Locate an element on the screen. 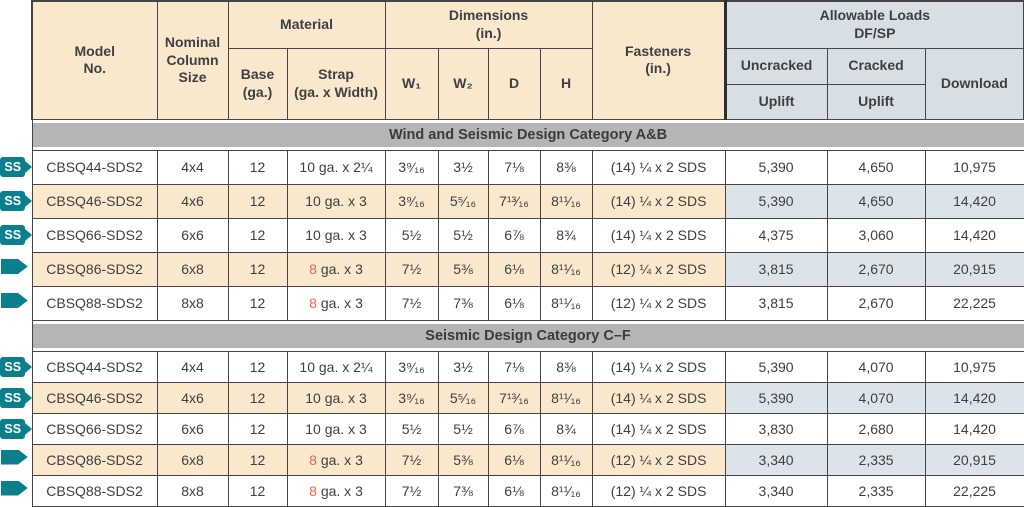 The height and width of the screenshot is (507, 1024). uncracked-uplift-cell: 5,390 is located at coordinates (776, 366).